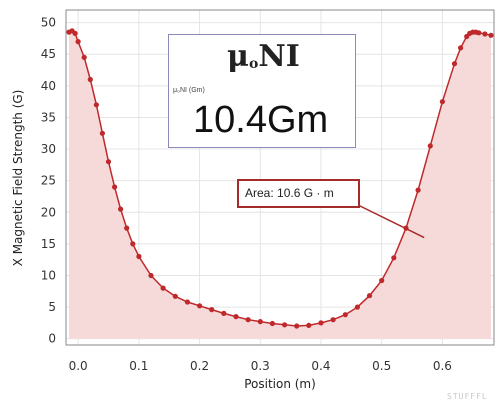  I want to click on x-tick-label: 0.1, so click(138, 366).